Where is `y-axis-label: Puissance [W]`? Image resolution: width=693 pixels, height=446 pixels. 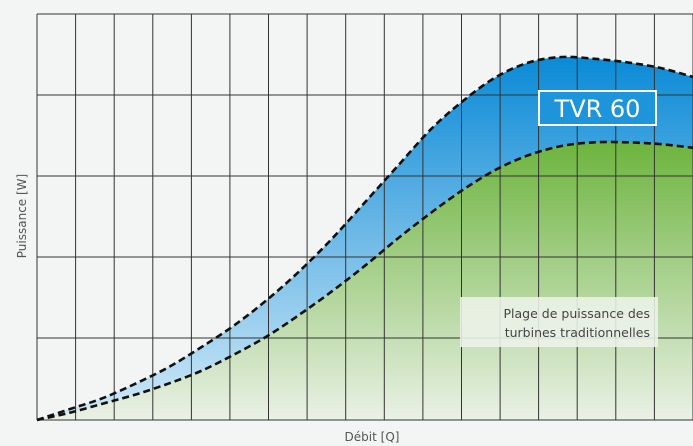
y-axis-label: Puissance [W] is located at coordinates (22, 216).